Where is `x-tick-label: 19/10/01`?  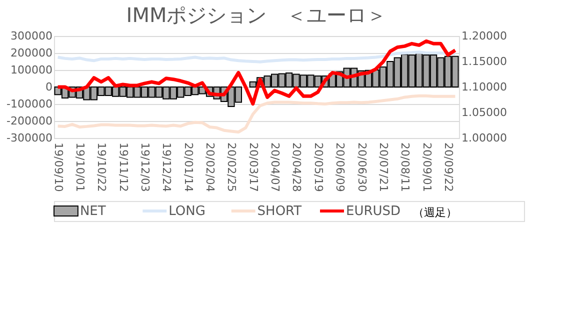
x-tick-label: 19/10/01 is located at coordinates (79, 167).